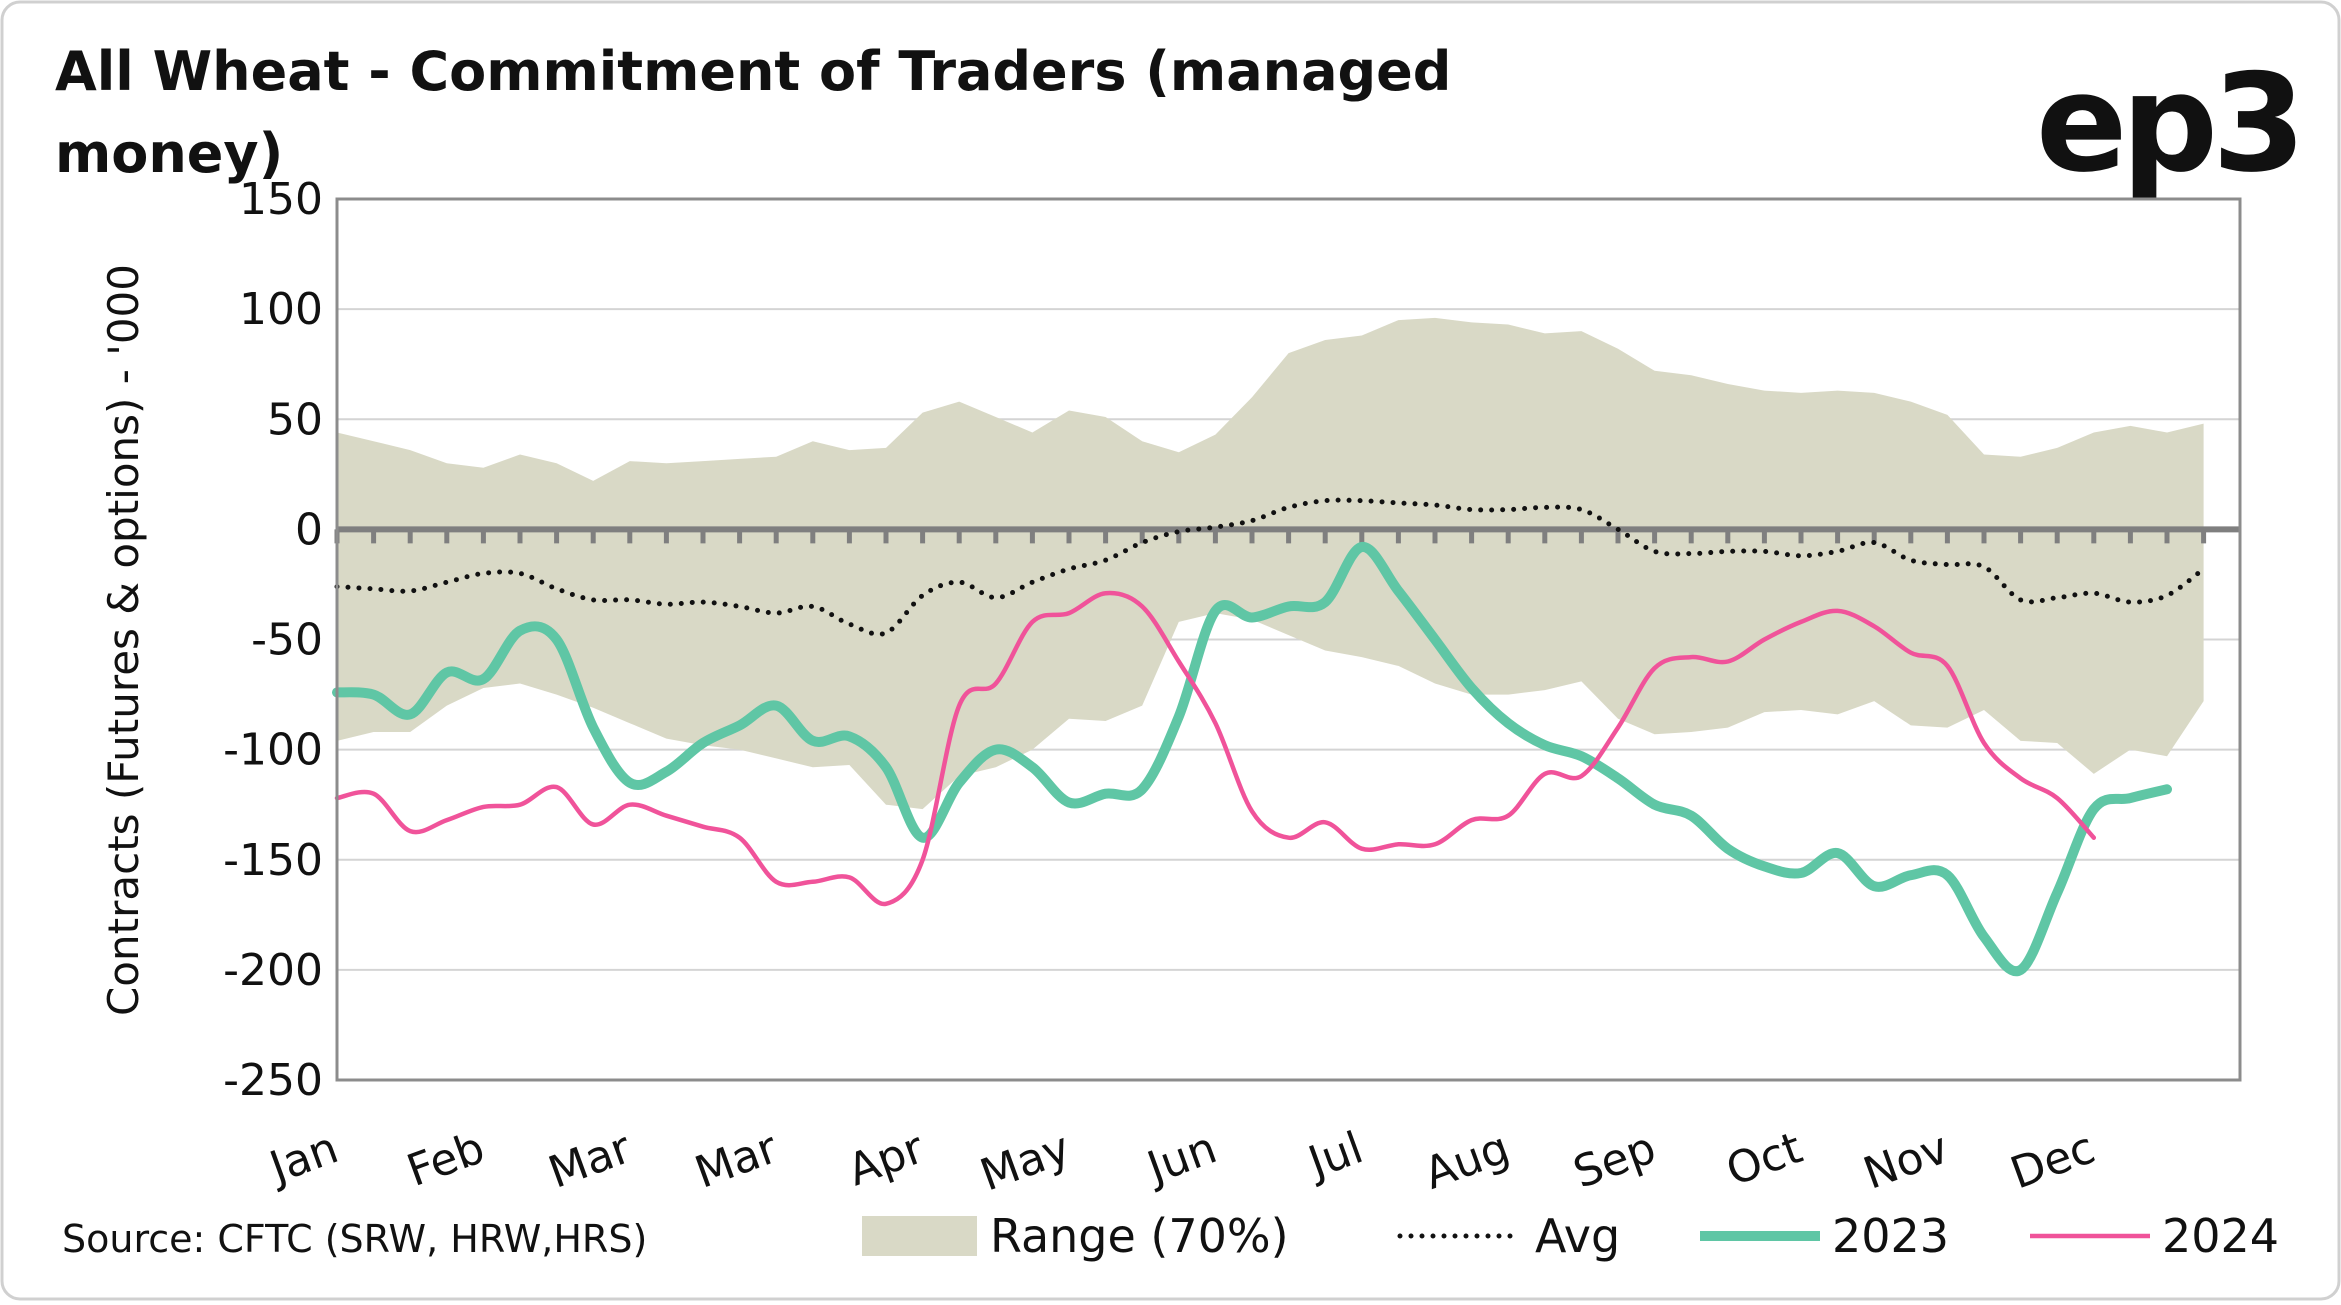  Describe the element at coordinates (354, 1239) in the screenshot. I see `source: Source: CFTC (SRW, HRW,HRS)` at that location.